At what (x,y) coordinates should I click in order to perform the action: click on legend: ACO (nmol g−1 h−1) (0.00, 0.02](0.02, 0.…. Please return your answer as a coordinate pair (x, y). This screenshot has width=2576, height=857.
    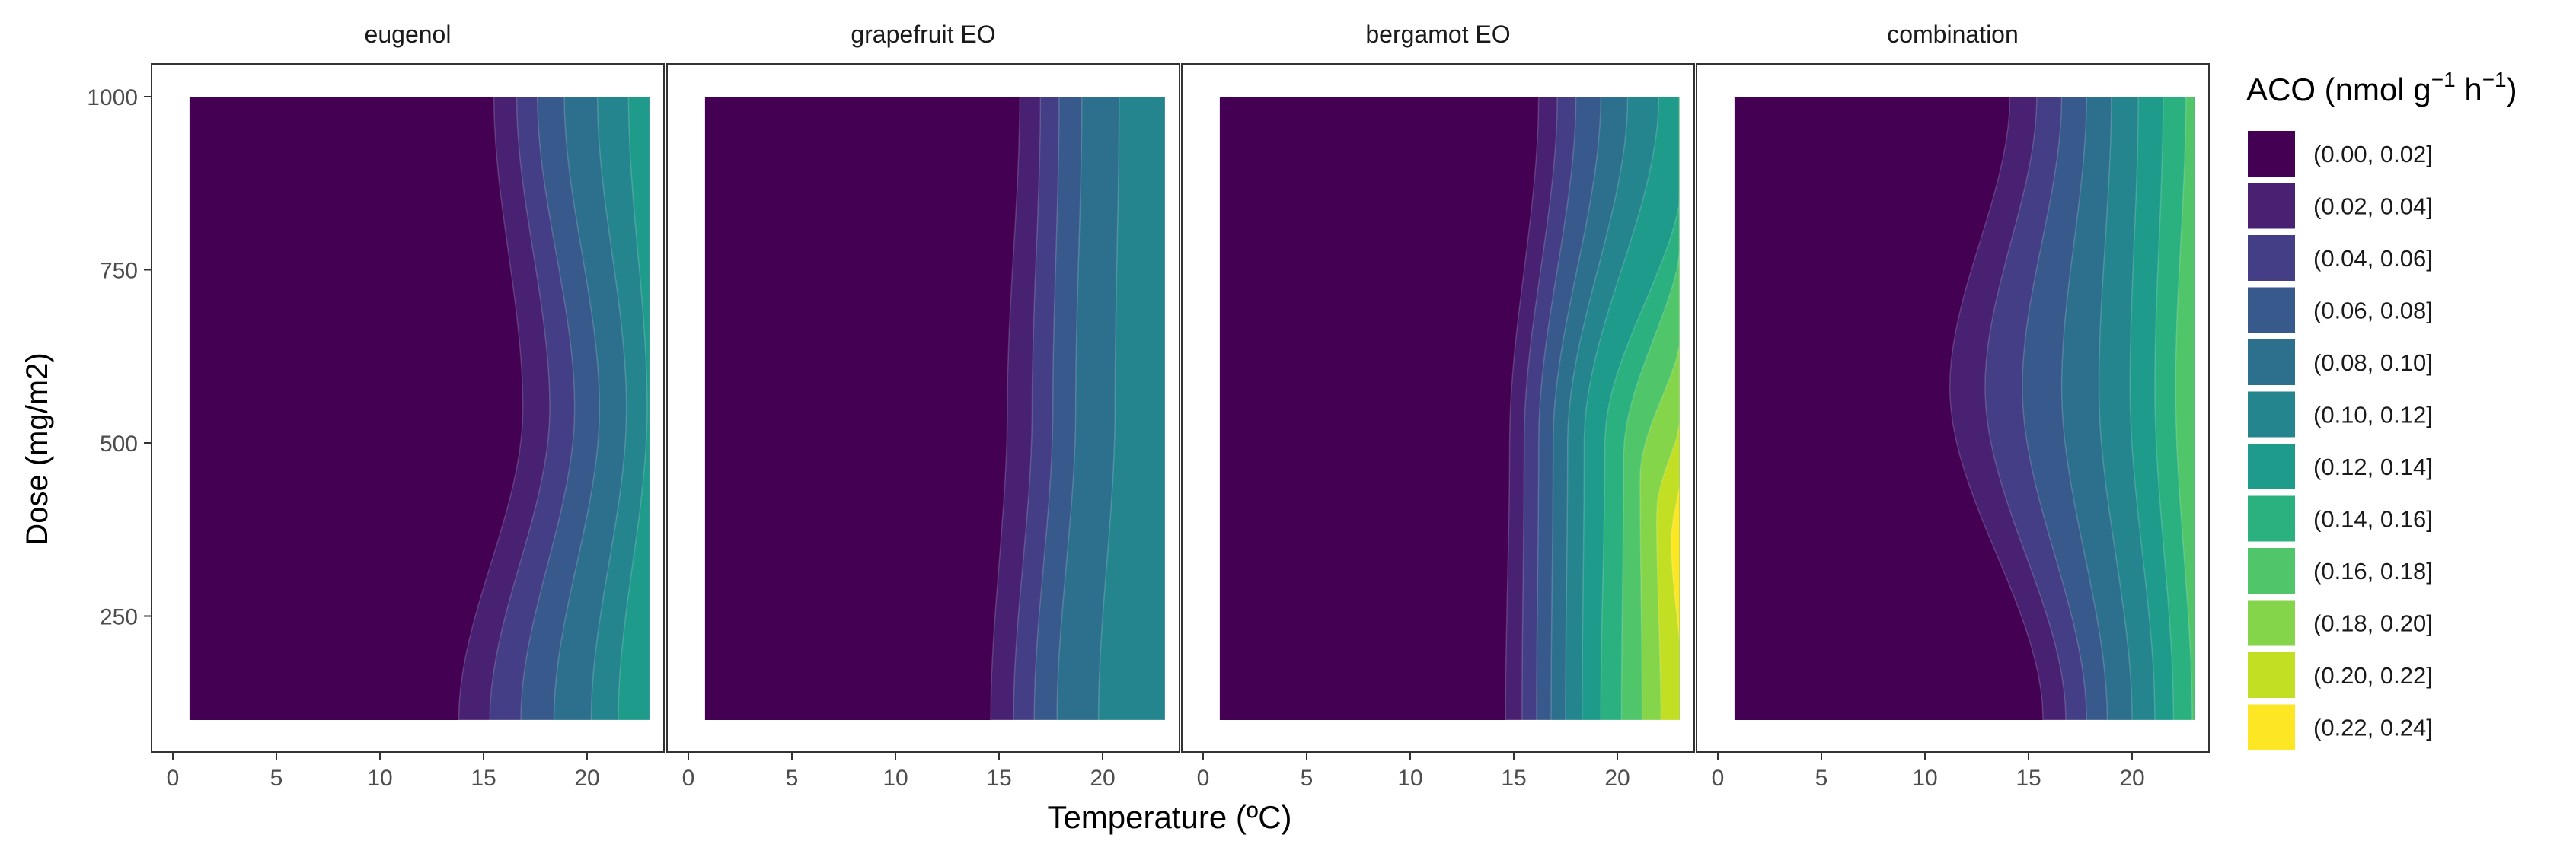
    Looking at the image, I should click on (2381, 409).